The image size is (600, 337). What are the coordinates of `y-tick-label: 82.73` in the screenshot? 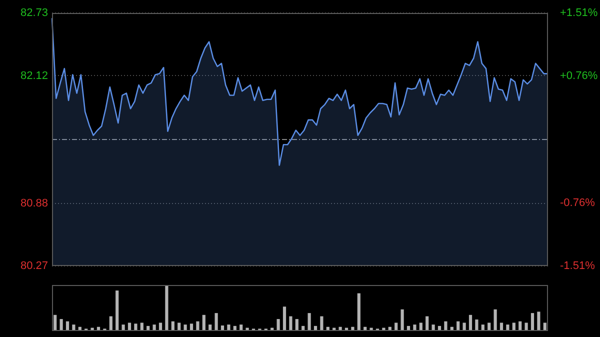 It's located at (34, 13).